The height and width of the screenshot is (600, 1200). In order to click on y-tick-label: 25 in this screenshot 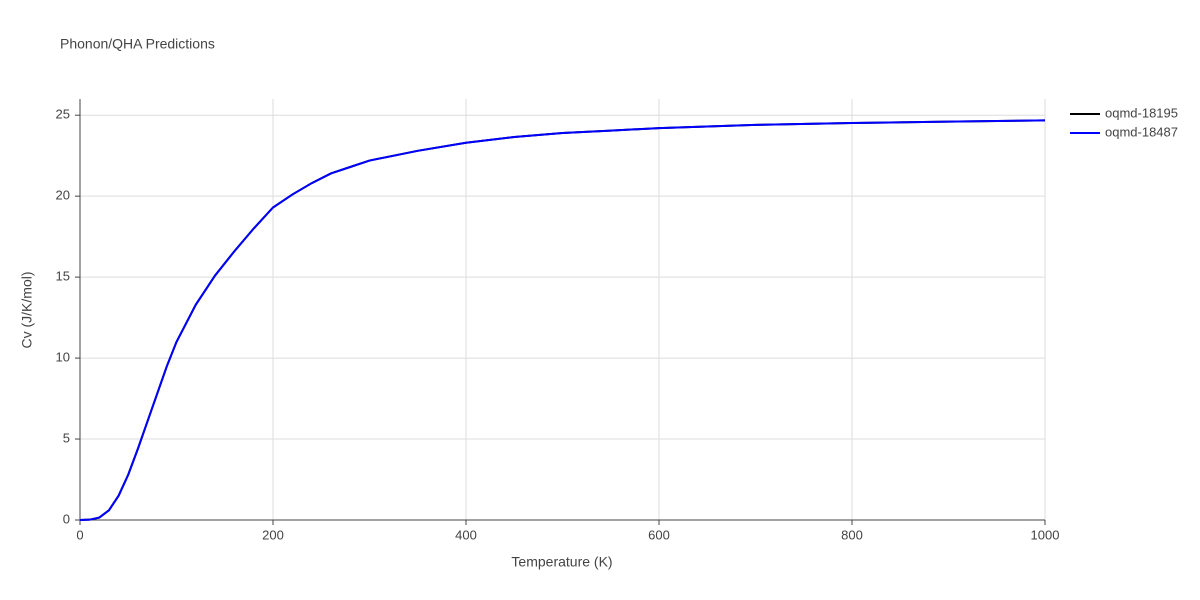, I will do `click(63, 114)`.